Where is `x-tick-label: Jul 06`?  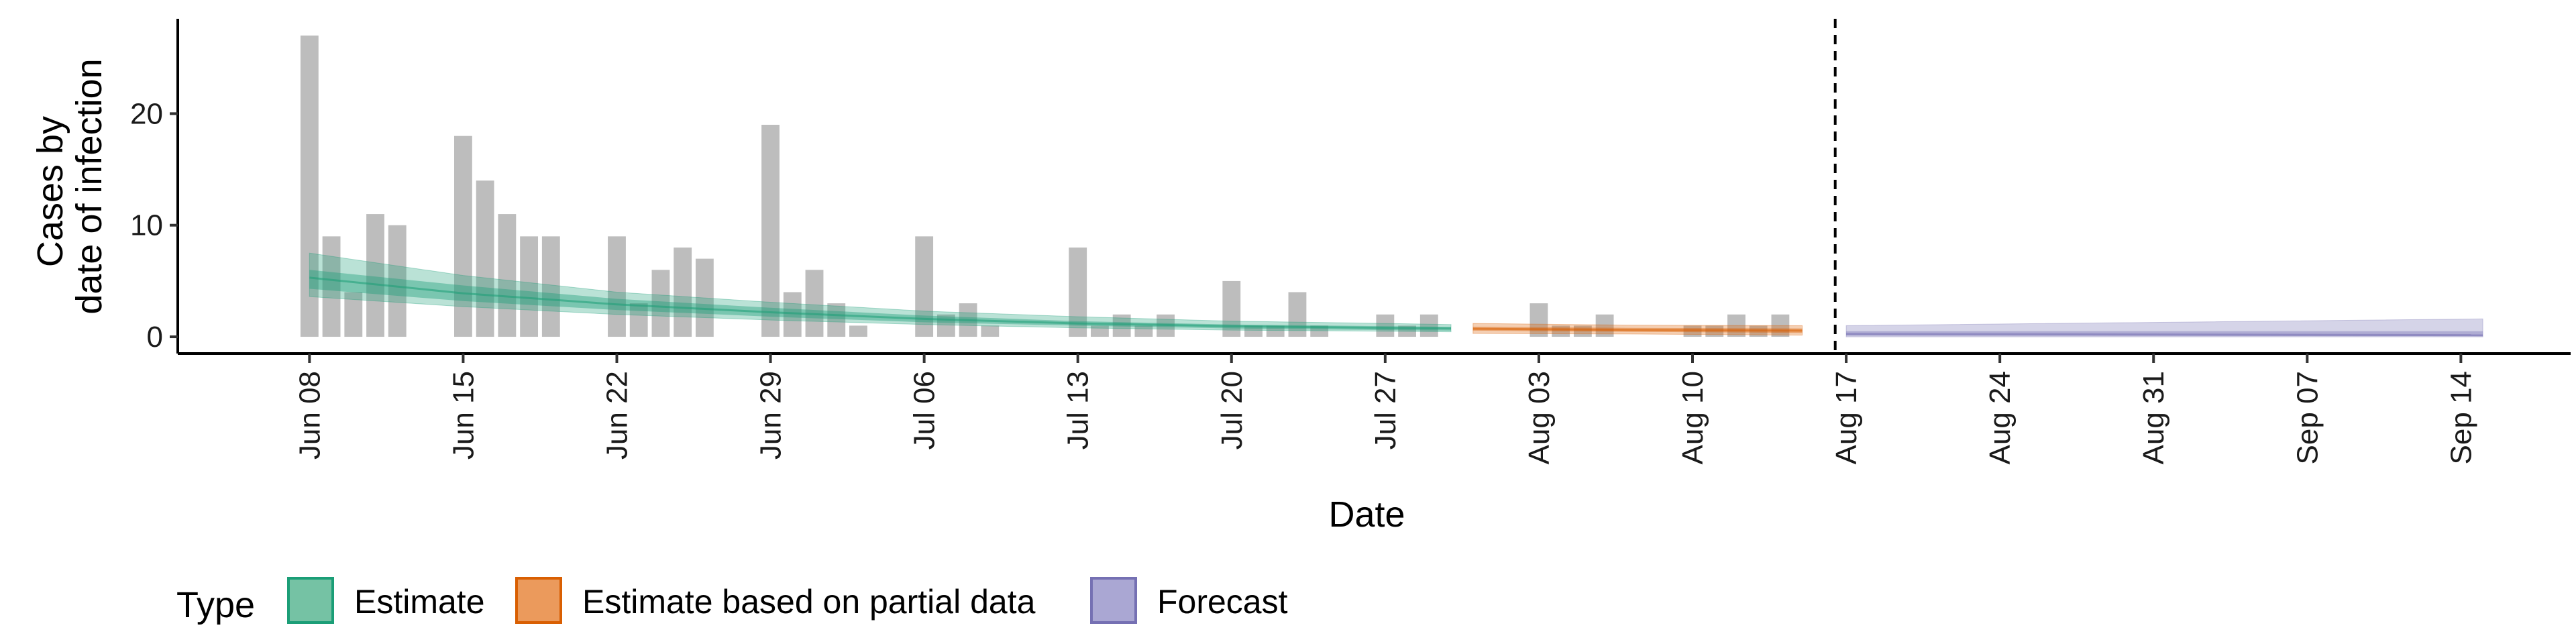 x-tick-label: Jul 06 is located at coordinates (924, 410).